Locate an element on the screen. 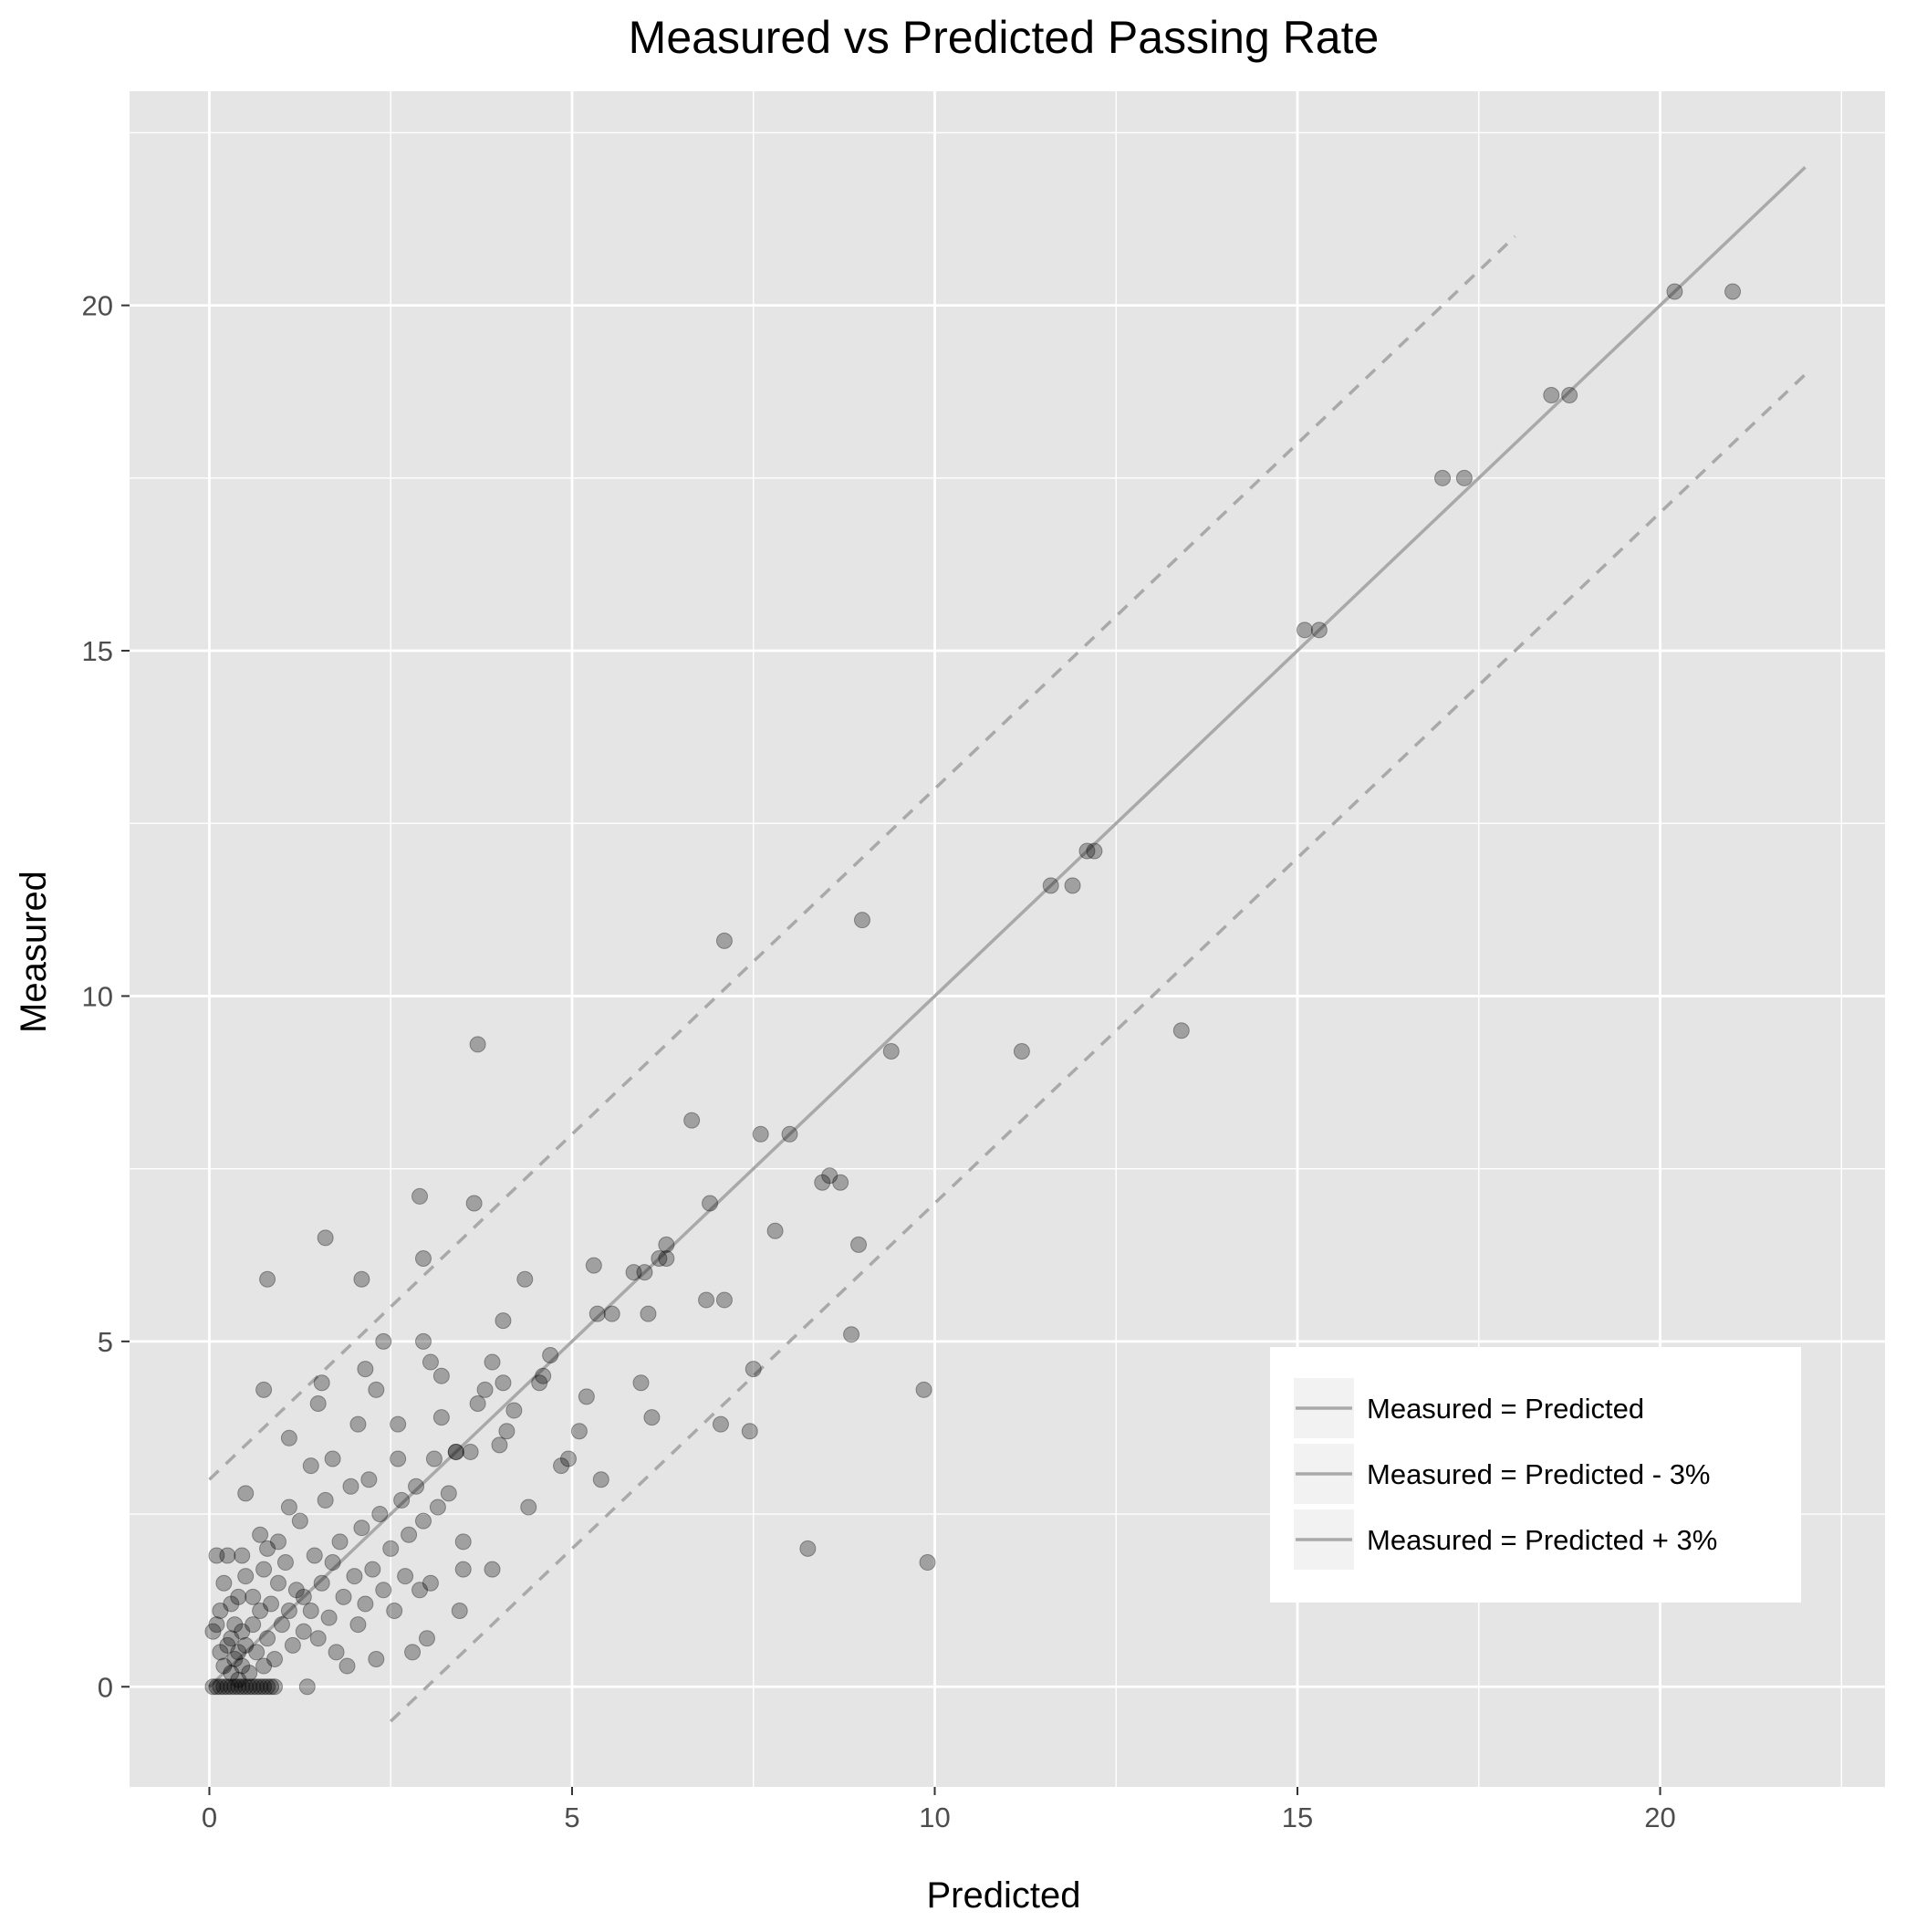 The image size is (1906, 1932). chart-title: Measured vs Predicted Passing Rate is located at coordinates (1004, 37).